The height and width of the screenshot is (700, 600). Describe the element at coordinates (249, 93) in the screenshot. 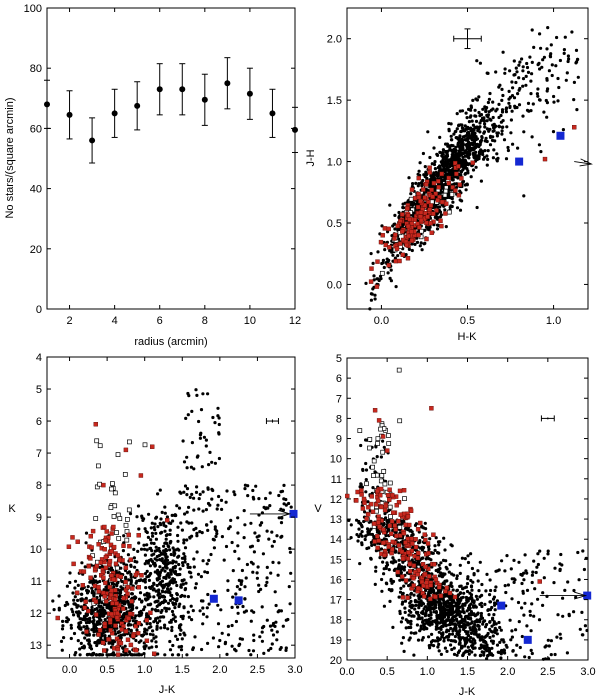

I see `density-point` at that location.